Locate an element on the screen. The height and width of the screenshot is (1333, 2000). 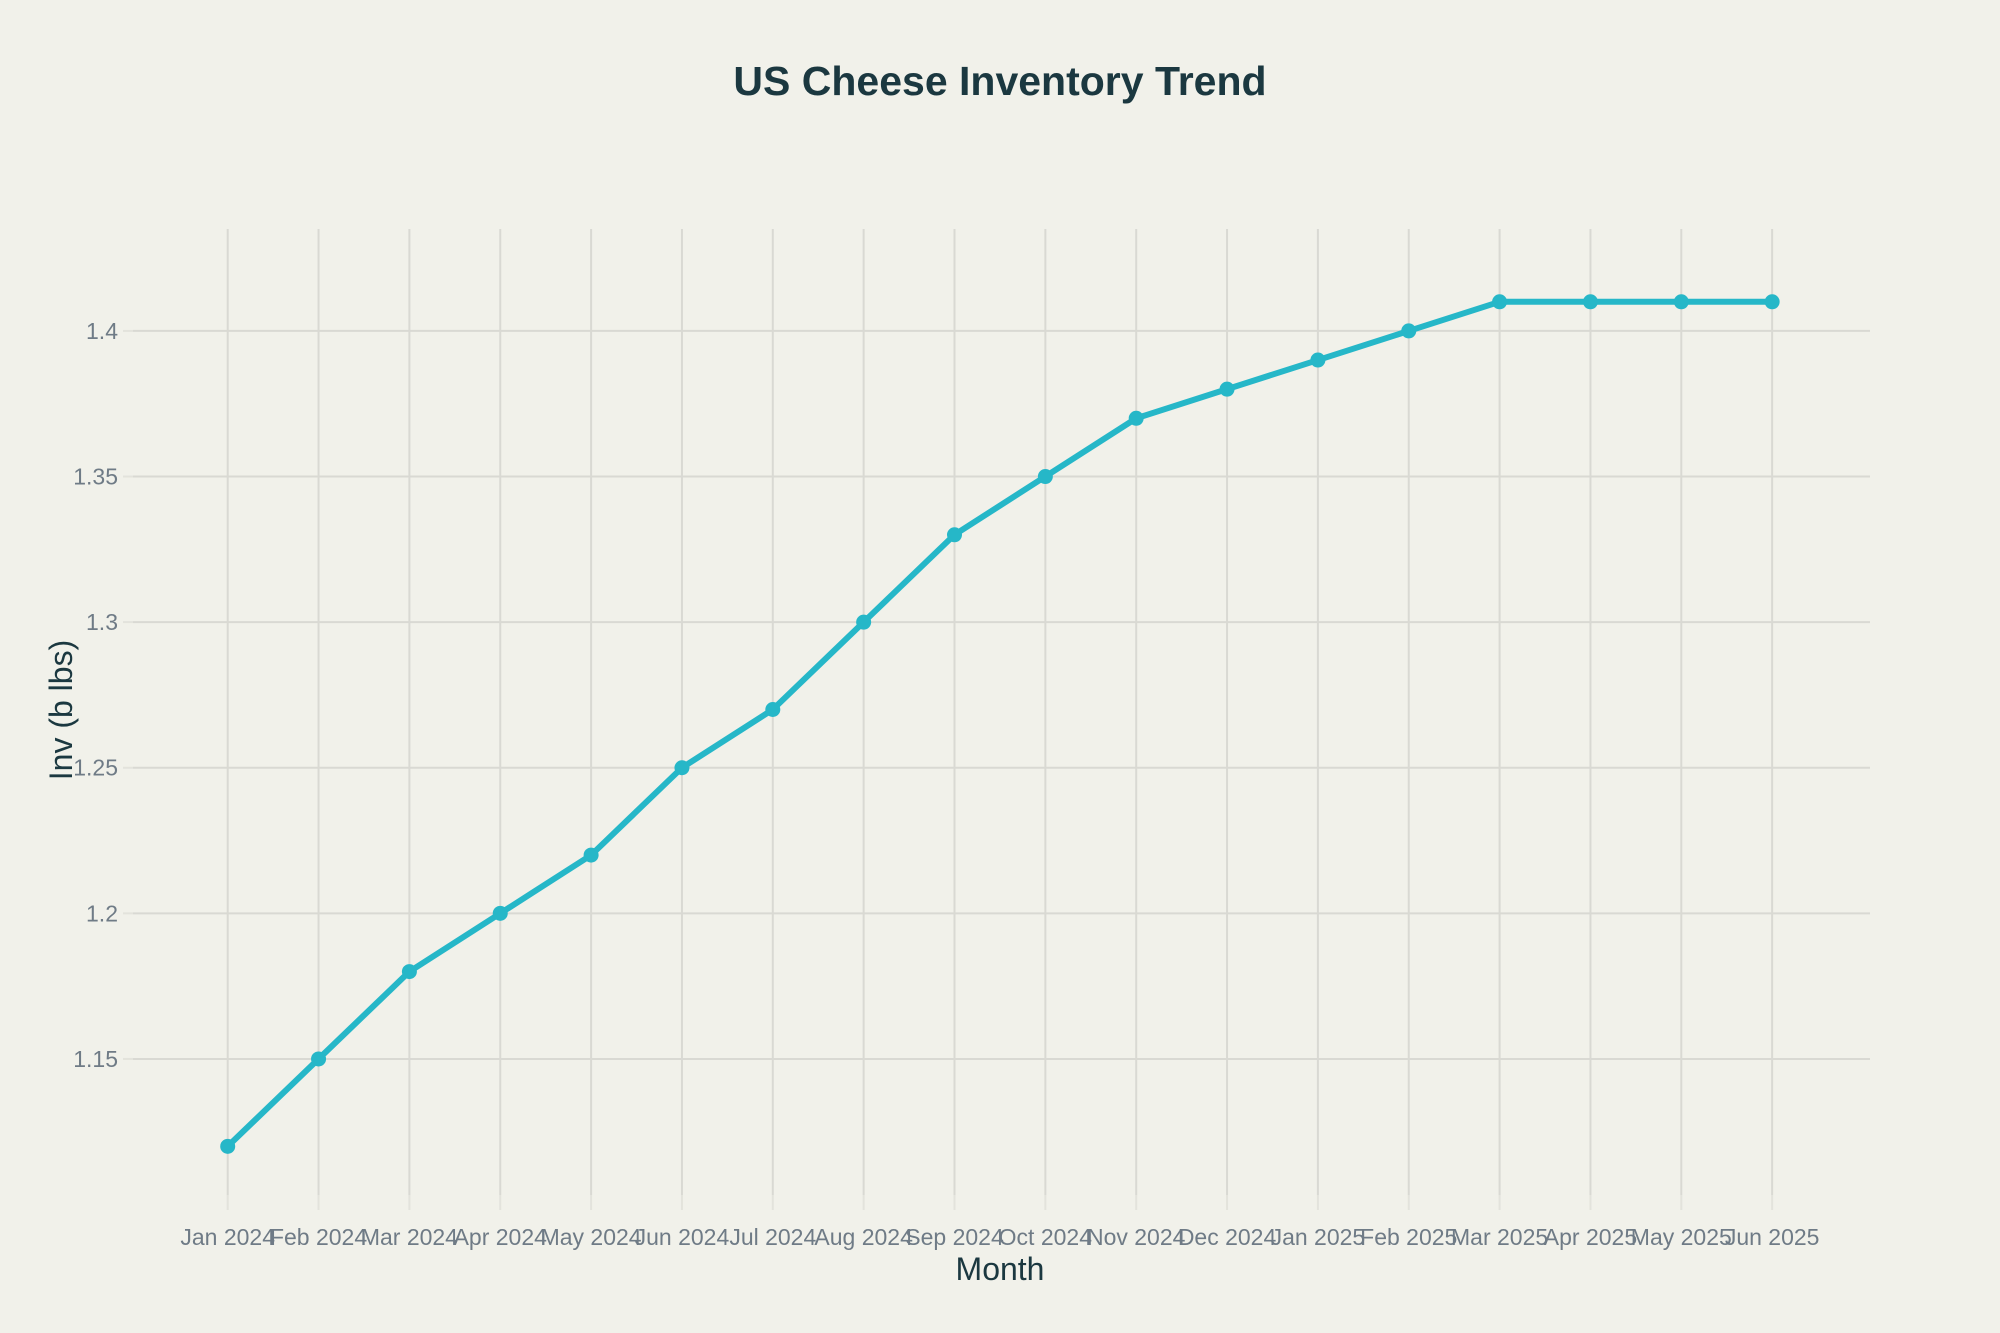
x-tick-label: Mar 2025 is located at coordinates (1499, 1237).